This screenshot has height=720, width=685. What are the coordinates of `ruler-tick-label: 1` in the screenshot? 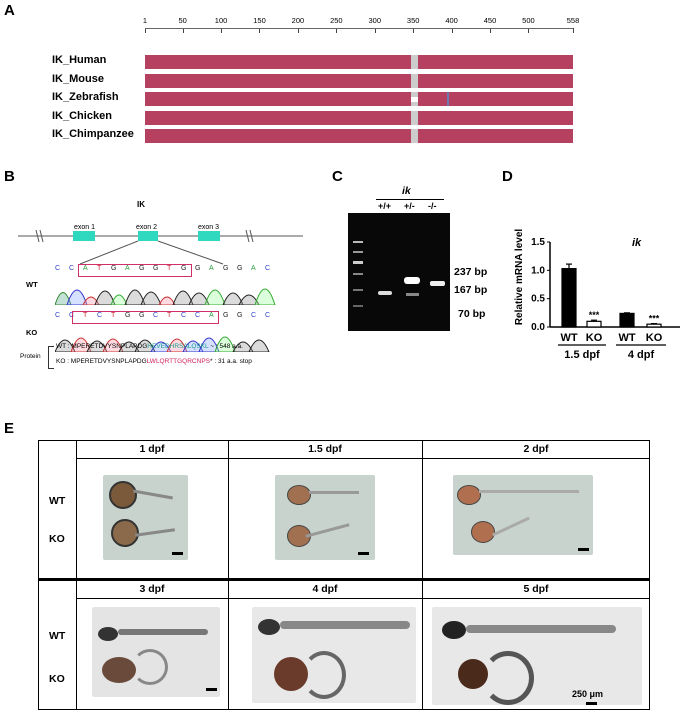 It's located at (145, 20).